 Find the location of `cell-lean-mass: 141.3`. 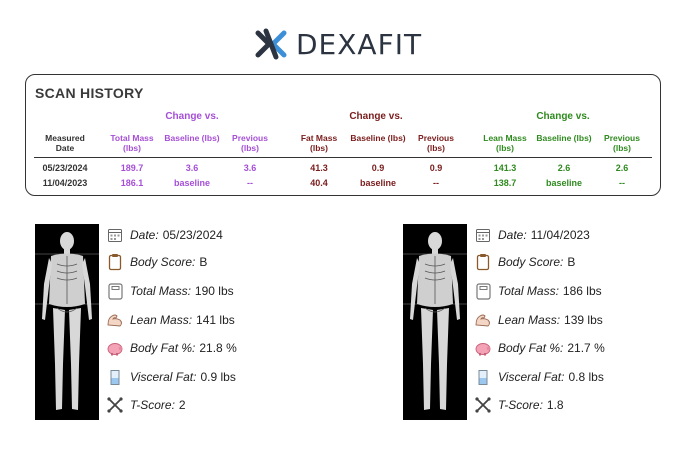

cell-lean-mass: 141.3 is located at coordinates (505, 168).